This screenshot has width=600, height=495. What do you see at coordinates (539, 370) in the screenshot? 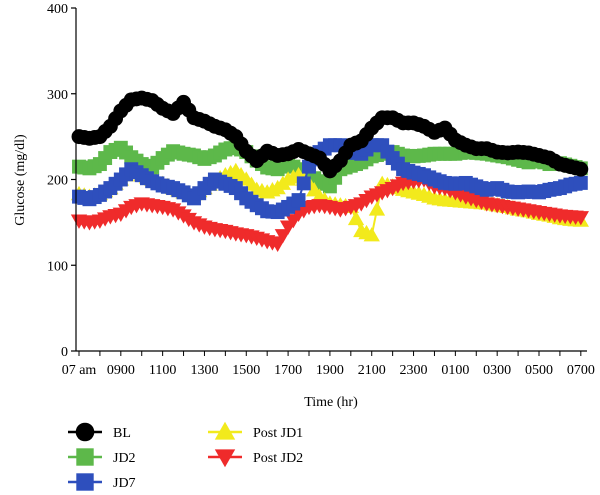
I see `x-tick-label: 0500` at bounding box center [539, 370].